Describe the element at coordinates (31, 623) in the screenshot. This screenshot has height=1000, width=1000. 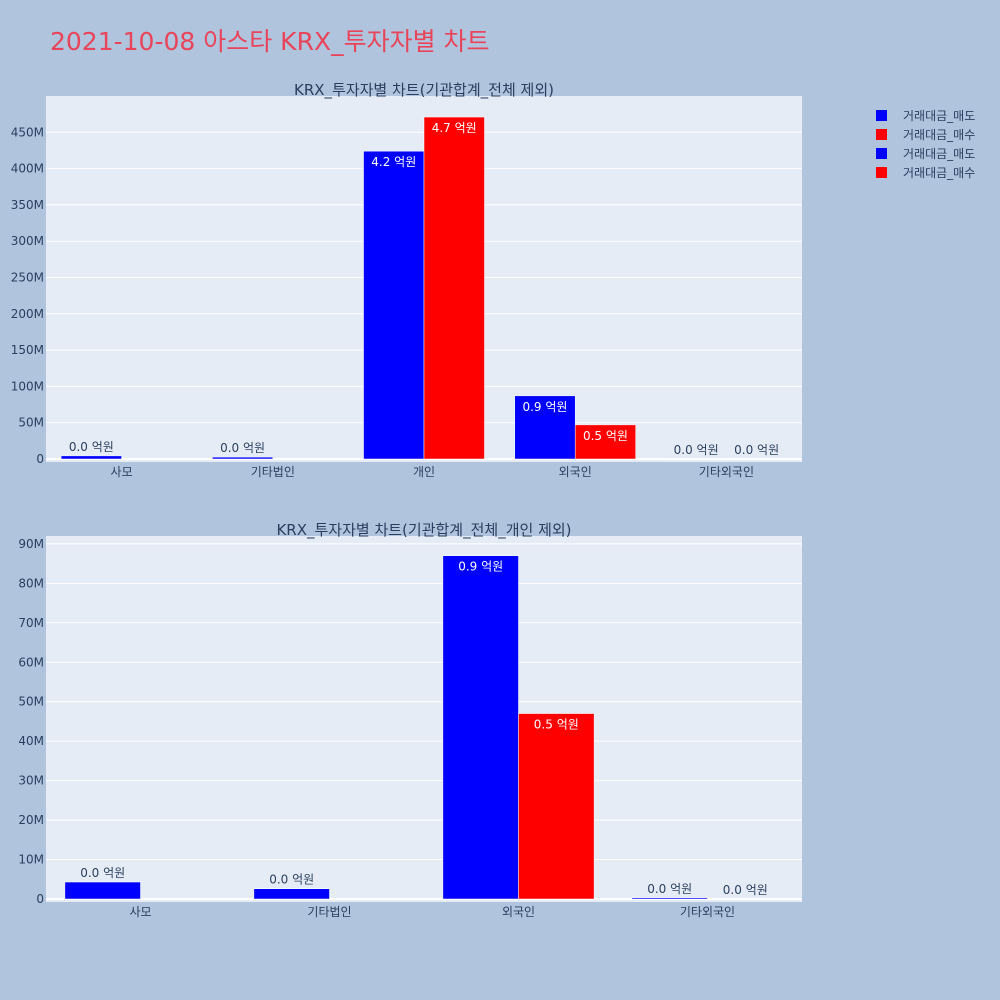
I see `y-tick-label: 70M` at that location.